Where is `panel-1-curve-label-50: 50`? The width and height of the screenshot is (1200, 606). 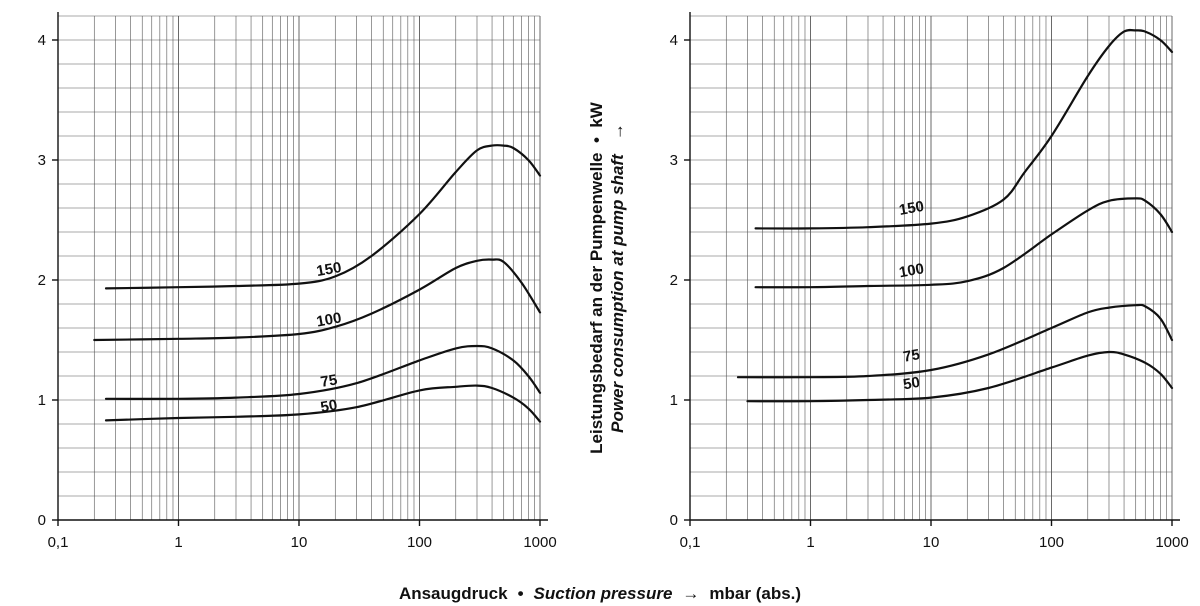
panel-1-curve-label-50: 50 is located at coordinates (328, 407).